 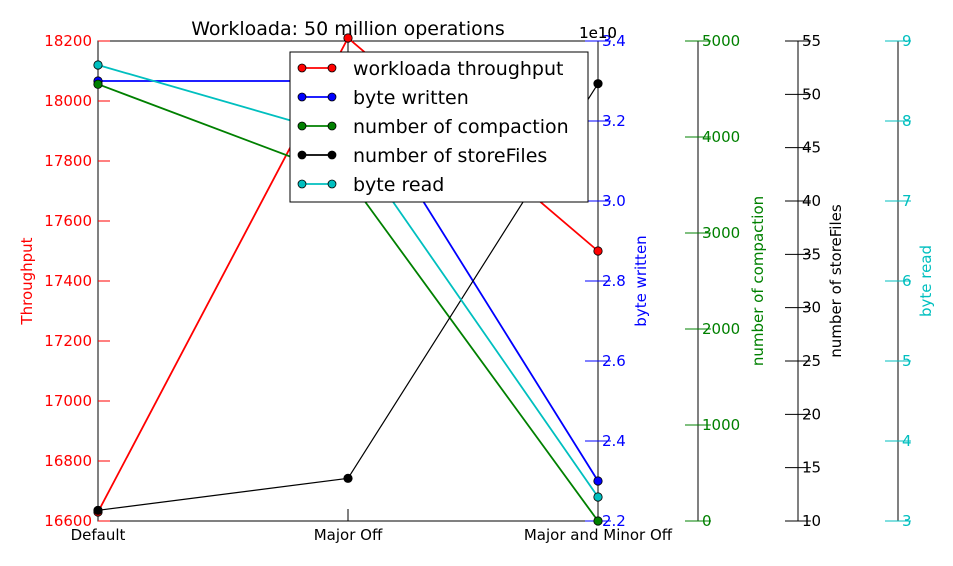 I want to click on axis-multiplier: 1e10, so click(x=598, y=33).